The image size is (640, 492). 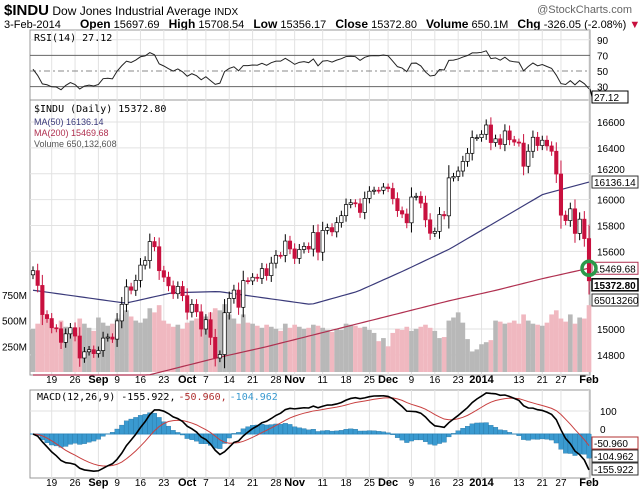 I want to click on ma50-legend: MA(50) 16136.14, so click(x=69, y=122).